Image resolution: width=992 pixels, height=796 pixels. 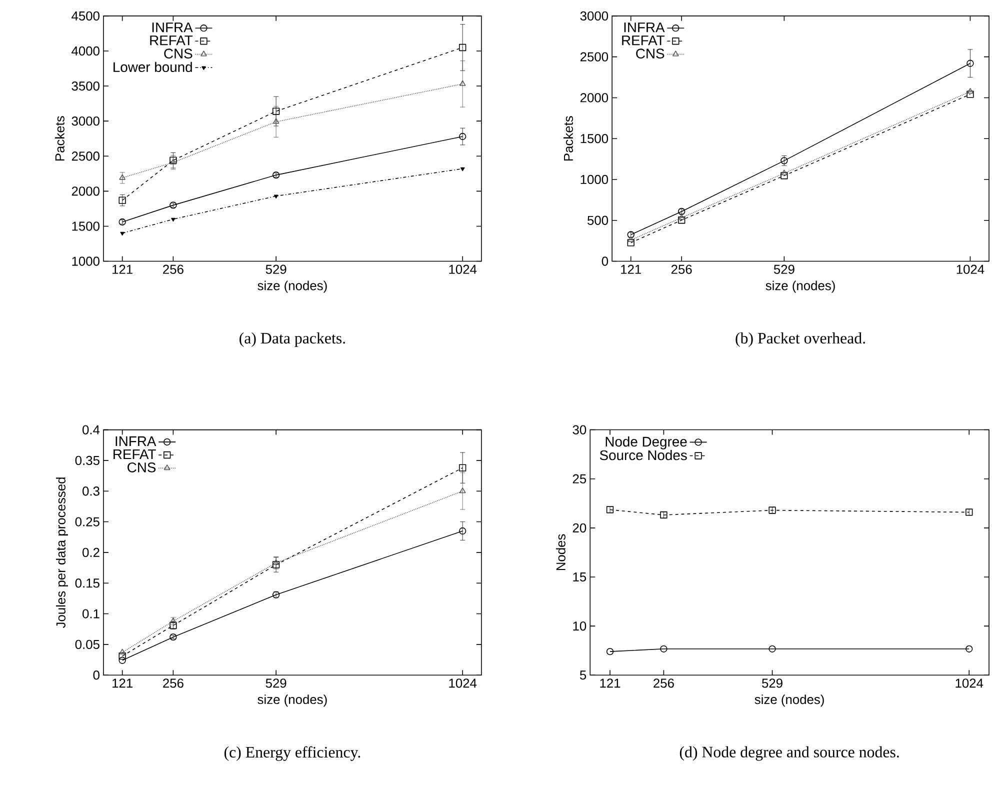 I want to click on text: (a) Data packets., so click(x=293, y=339).